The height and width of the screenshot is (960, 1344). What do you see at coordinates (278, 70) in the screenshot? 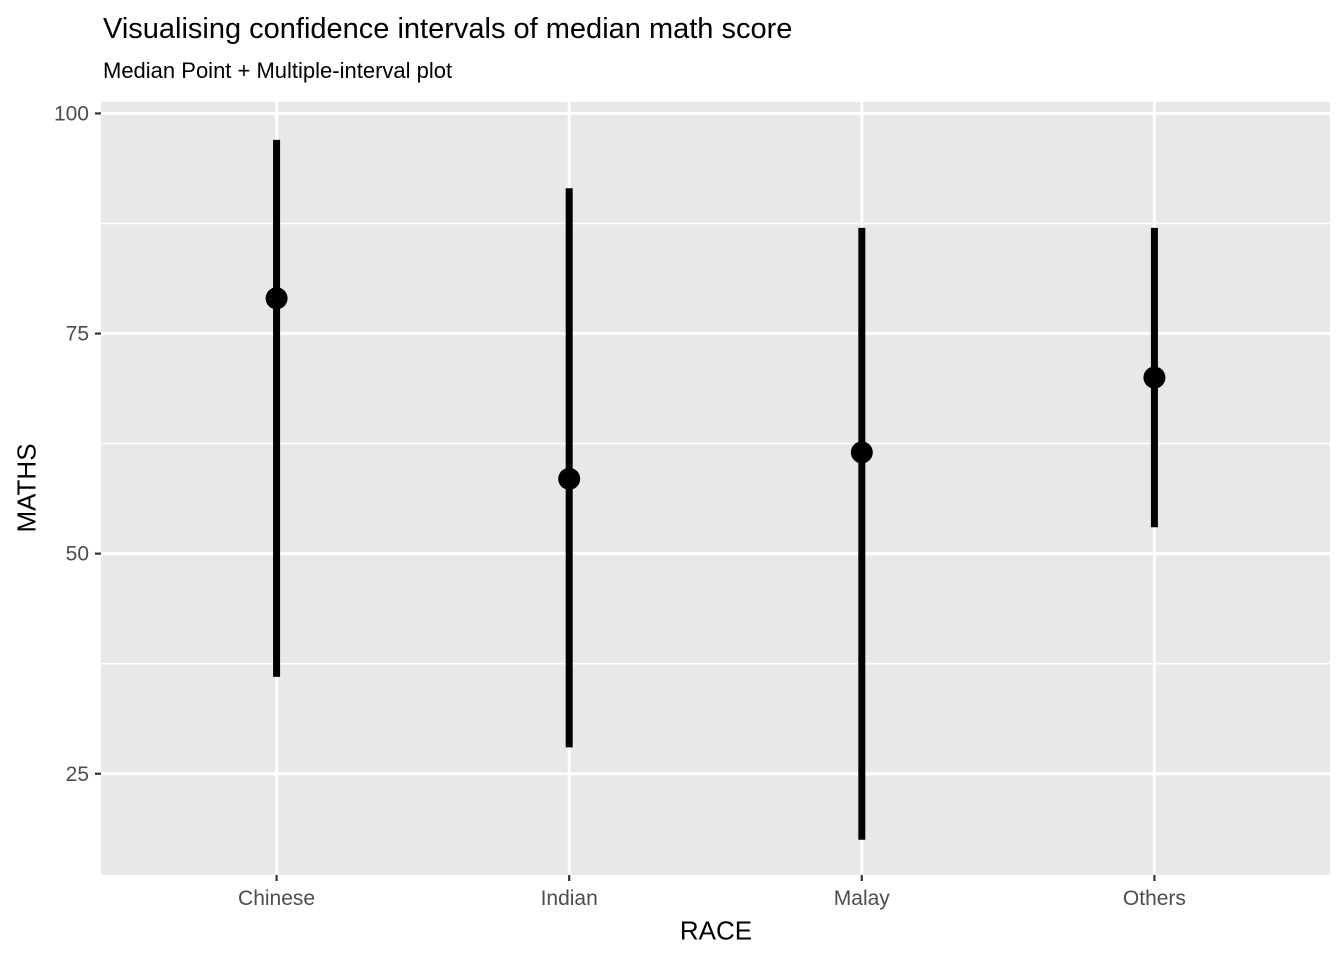
I see `chart-subtitle: Median Point + Multiple-interval plot` at bounding box center [278, 70].